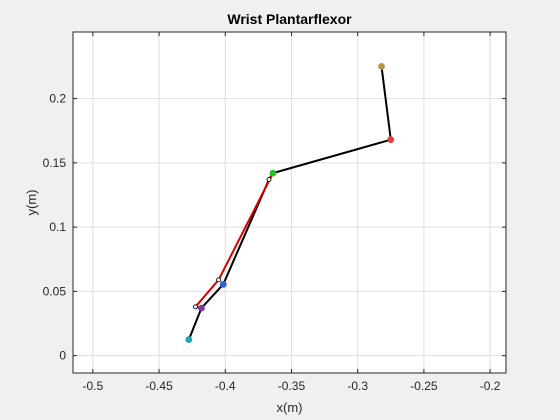  I want to click on y-tick-label: 0.15, so click(55, 163).